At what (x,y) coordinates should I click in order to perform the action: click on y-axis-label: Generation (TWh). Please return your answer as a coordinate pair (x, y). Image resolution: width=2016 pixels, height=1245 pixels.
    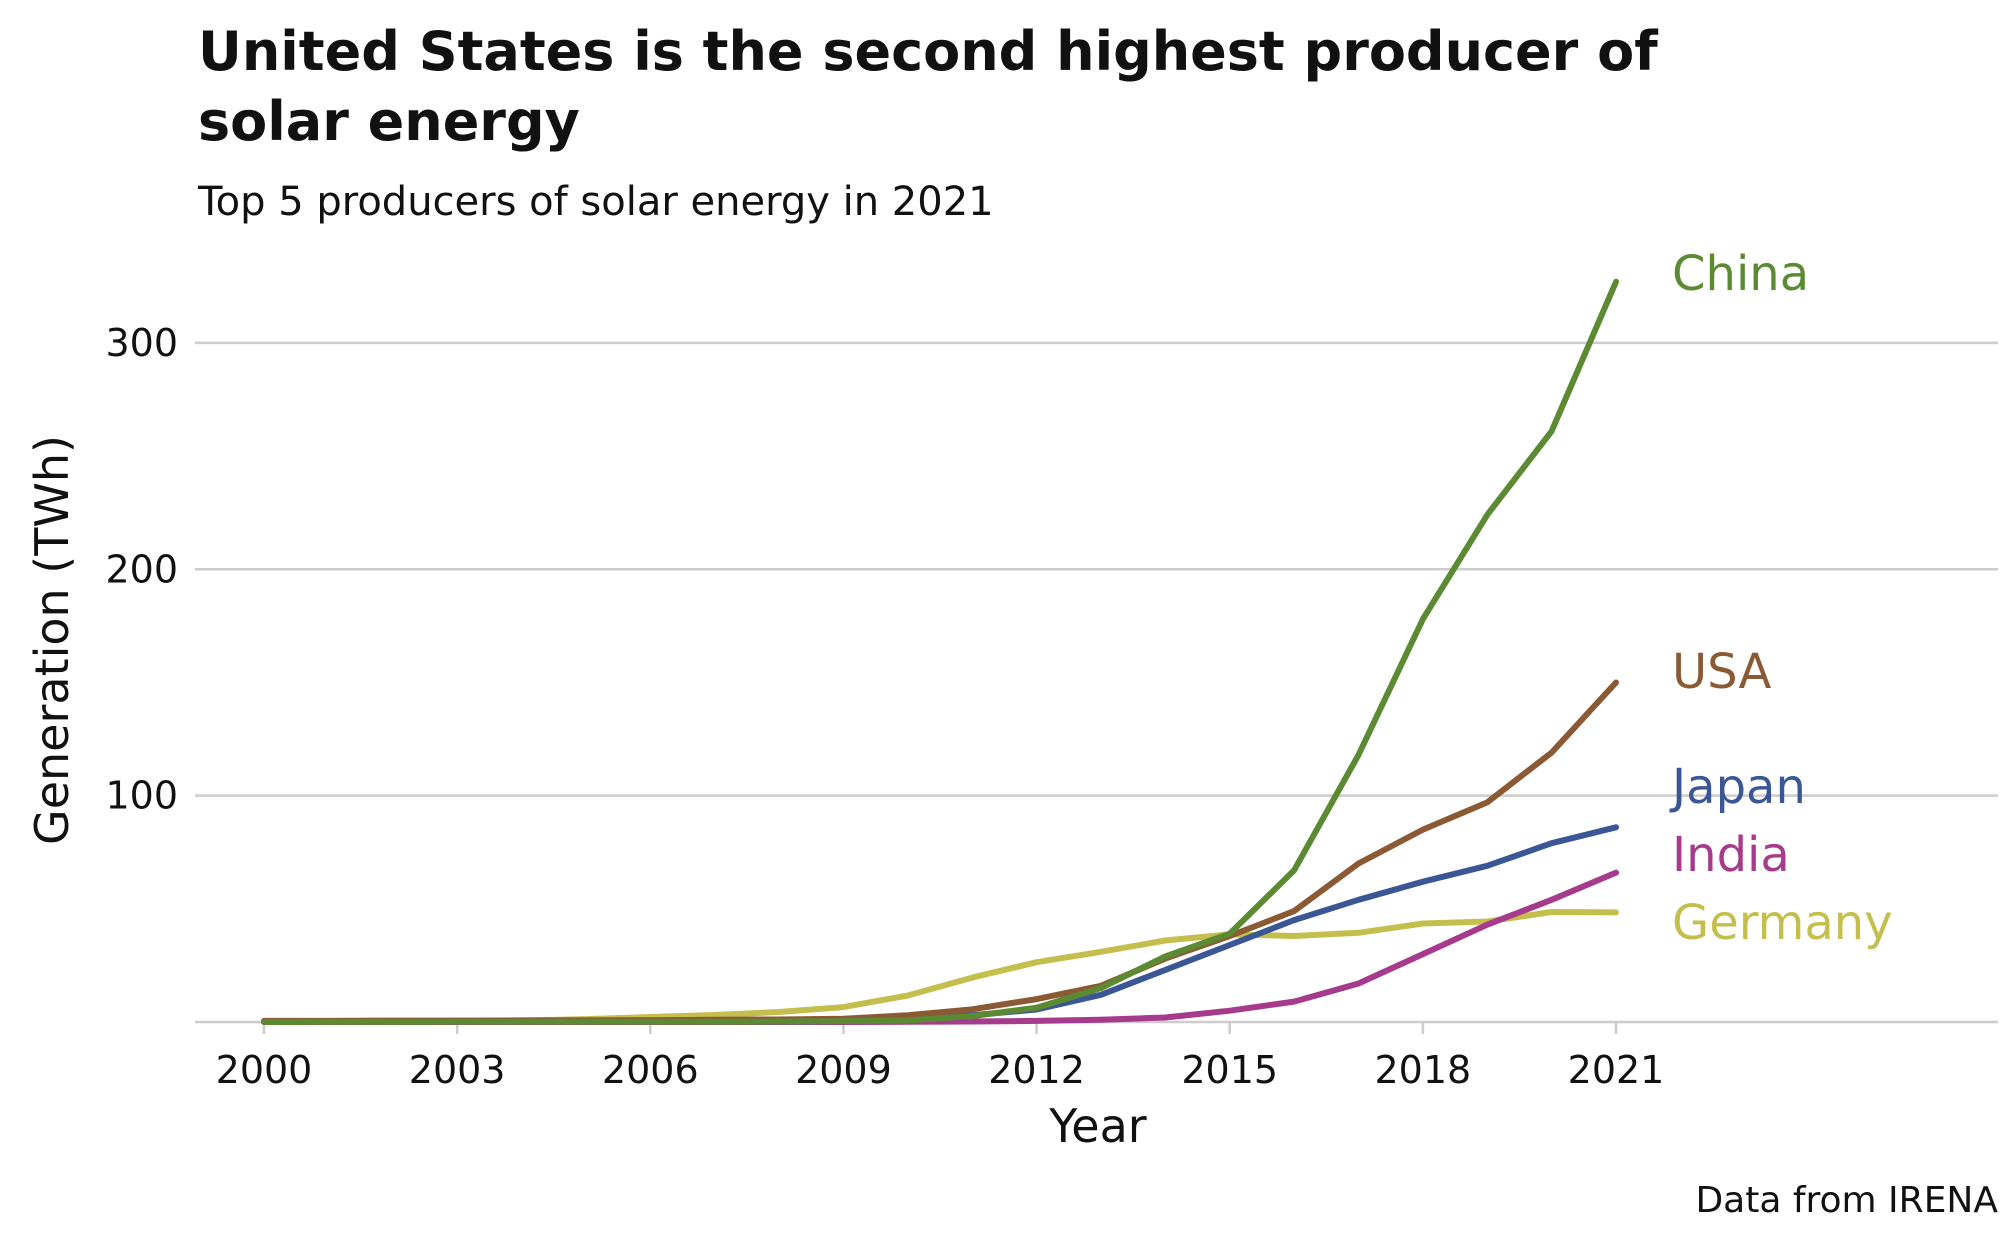
    Looking at the image, I should click on (52, 640).